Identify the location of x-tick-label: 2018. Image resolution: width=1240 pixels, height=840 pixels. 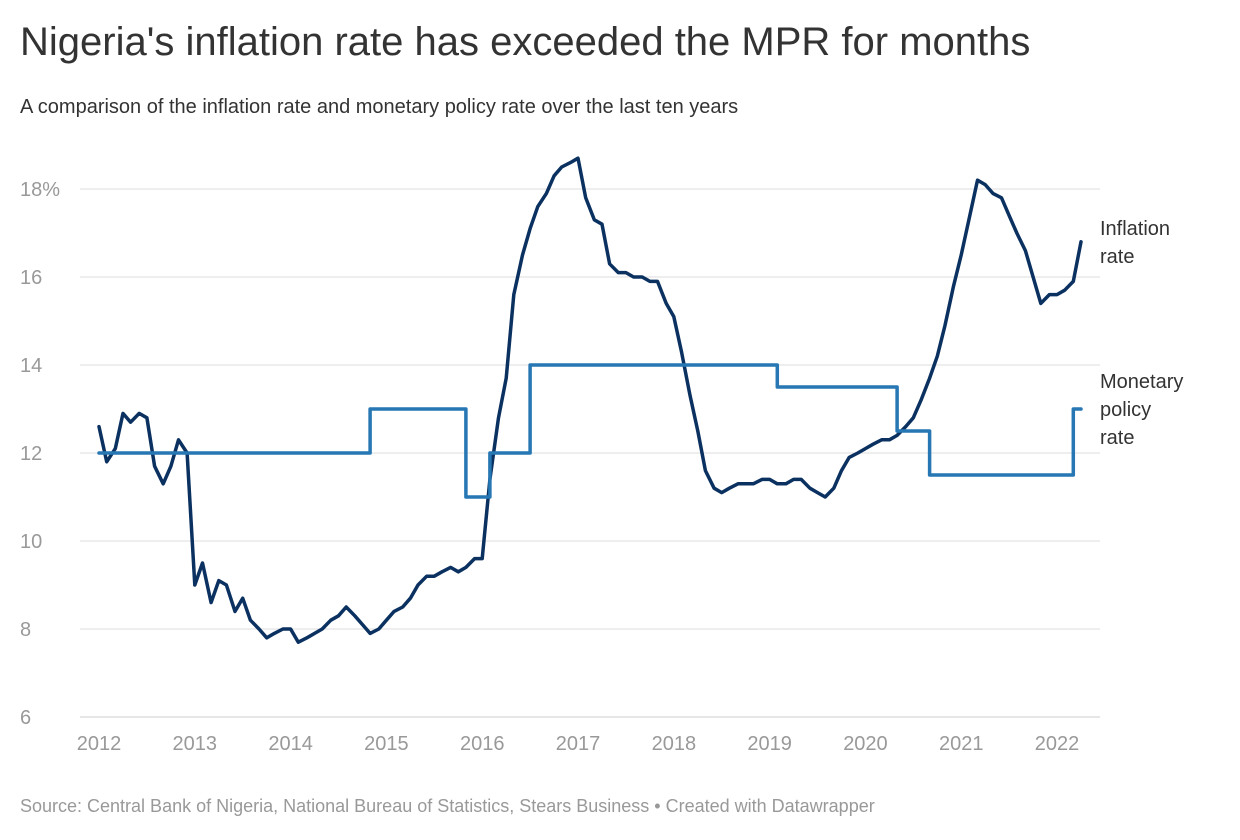
(674, 744).